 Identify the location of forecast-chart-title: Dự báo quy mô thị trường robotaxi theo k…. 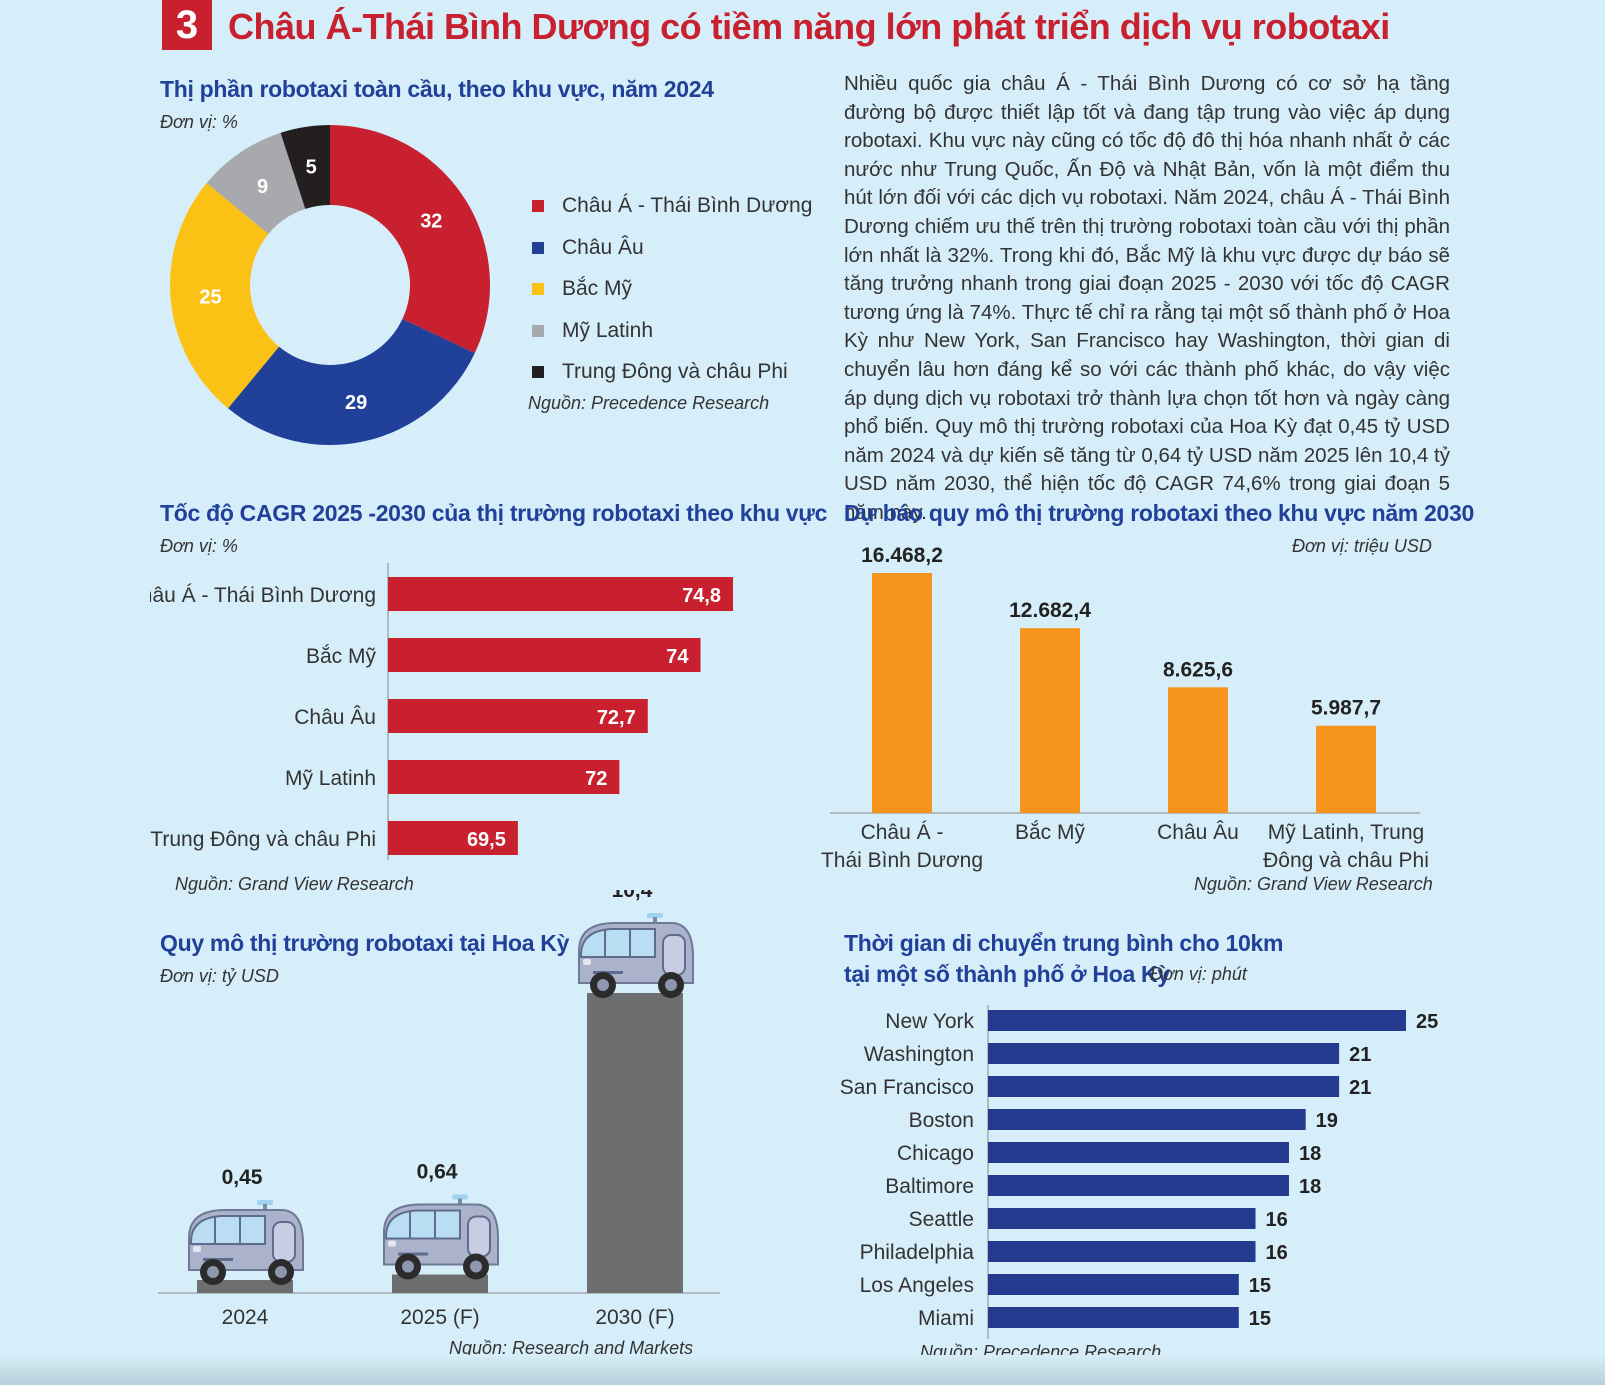
(1159, 513).